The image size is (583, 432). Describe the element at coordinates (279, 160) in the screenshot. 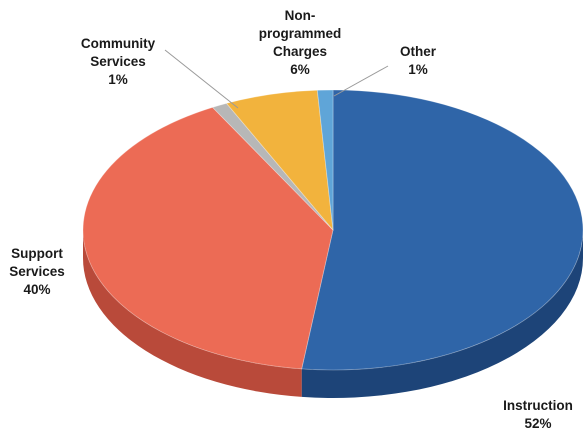

I see `pie-slice-non-programmed-charges` at that location.